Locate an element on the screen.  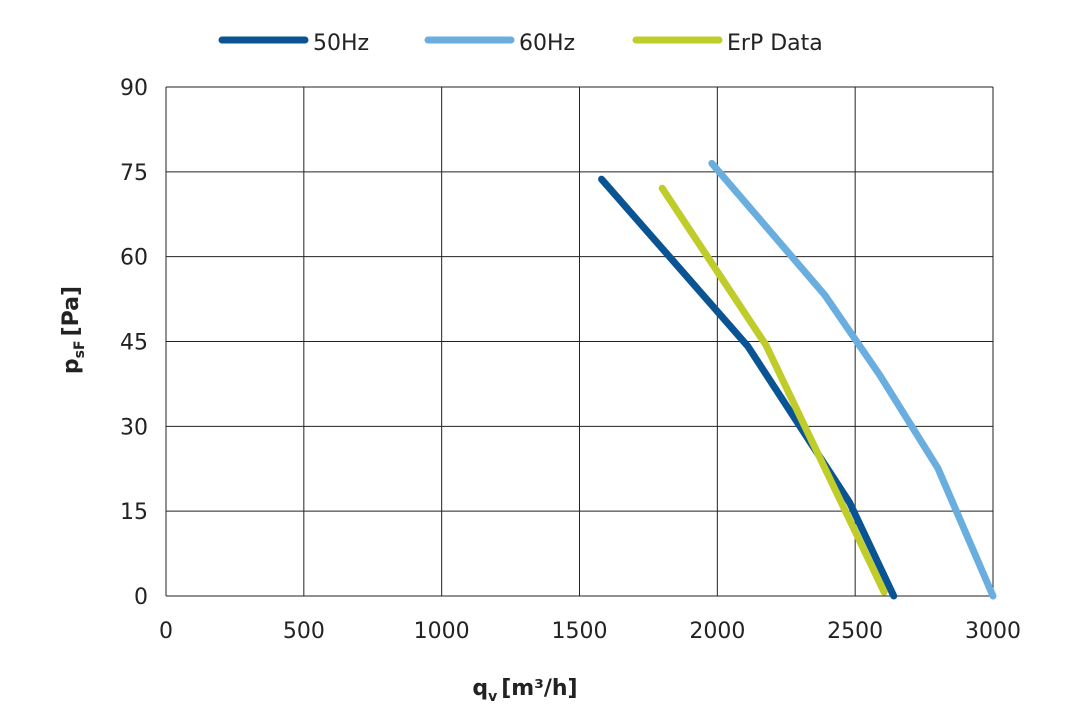
y-tick-label: 0 is located at coordinates (141, 597).